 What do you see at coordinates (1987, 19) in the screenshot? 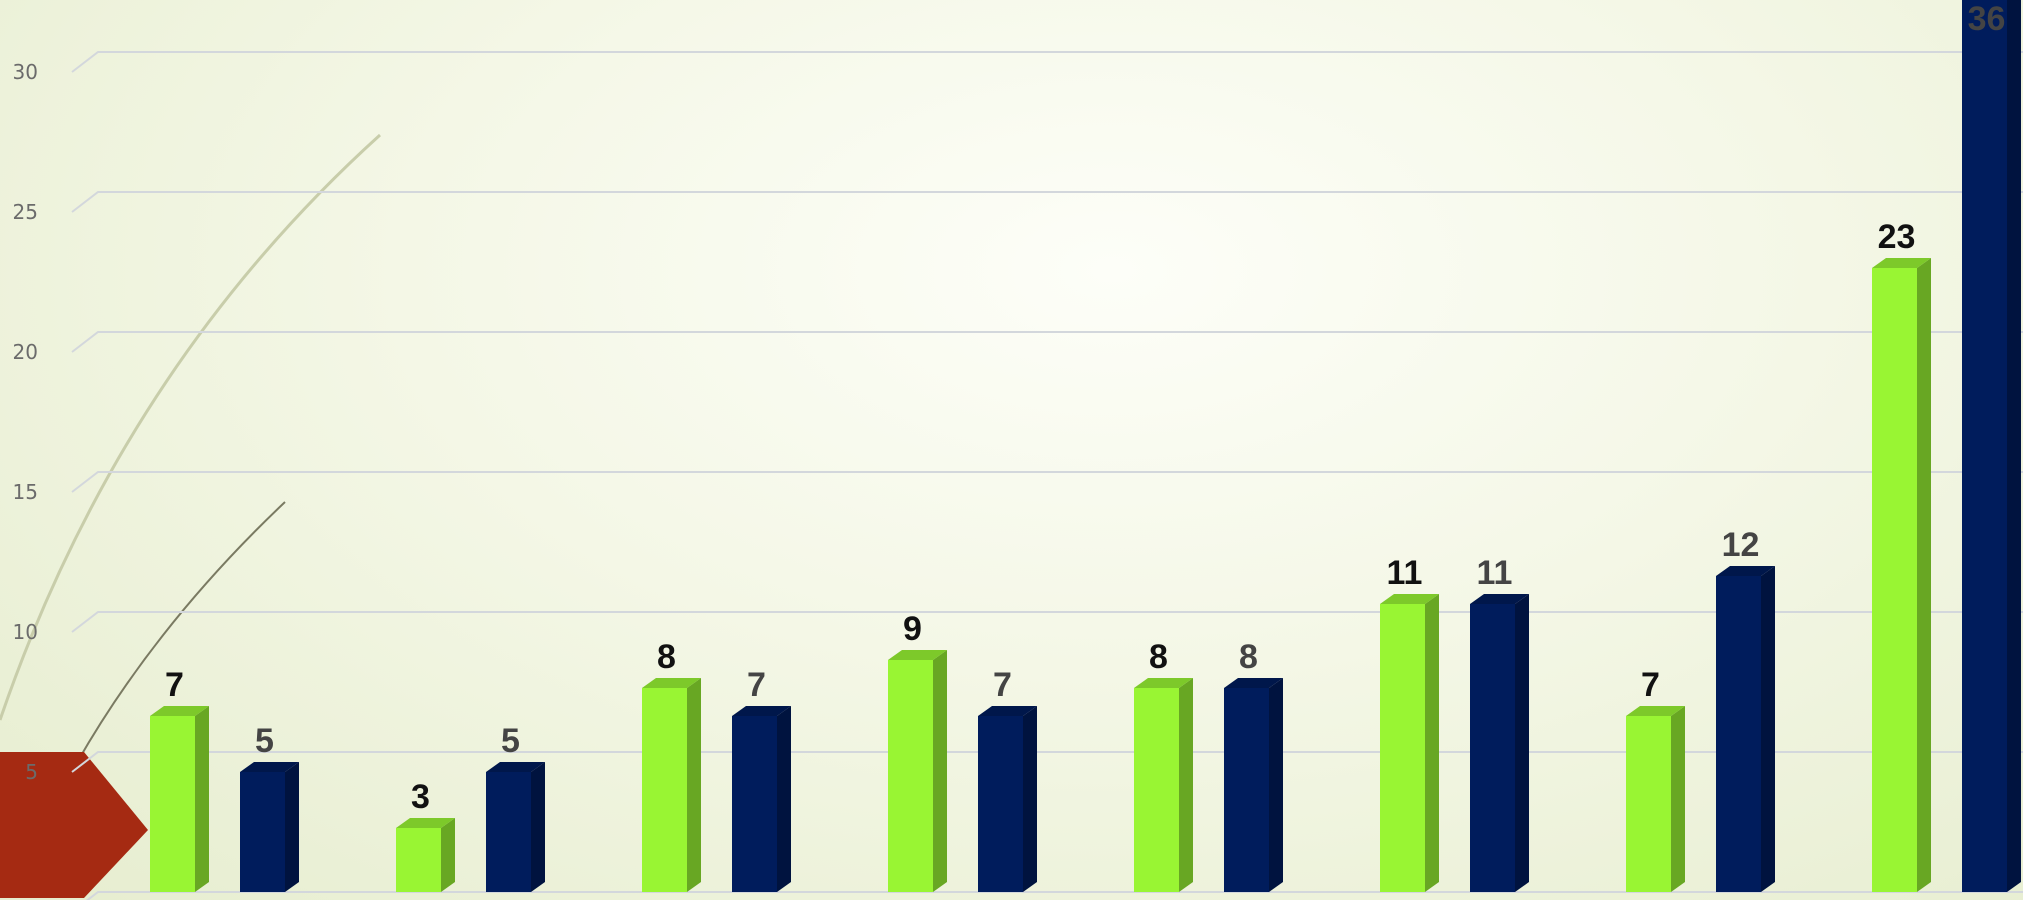
I see `data-label: 36` at bounding box center [1987, 19].